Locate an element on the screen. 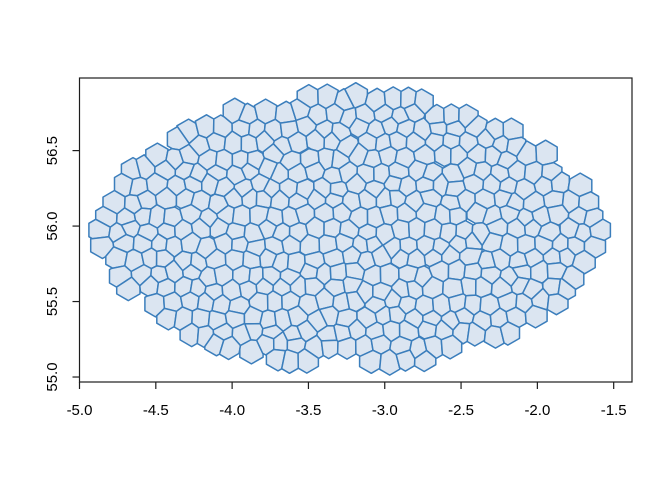 The image size is (672, 480). x-tick-label: -3.5 is located at coordinates (309, 410).